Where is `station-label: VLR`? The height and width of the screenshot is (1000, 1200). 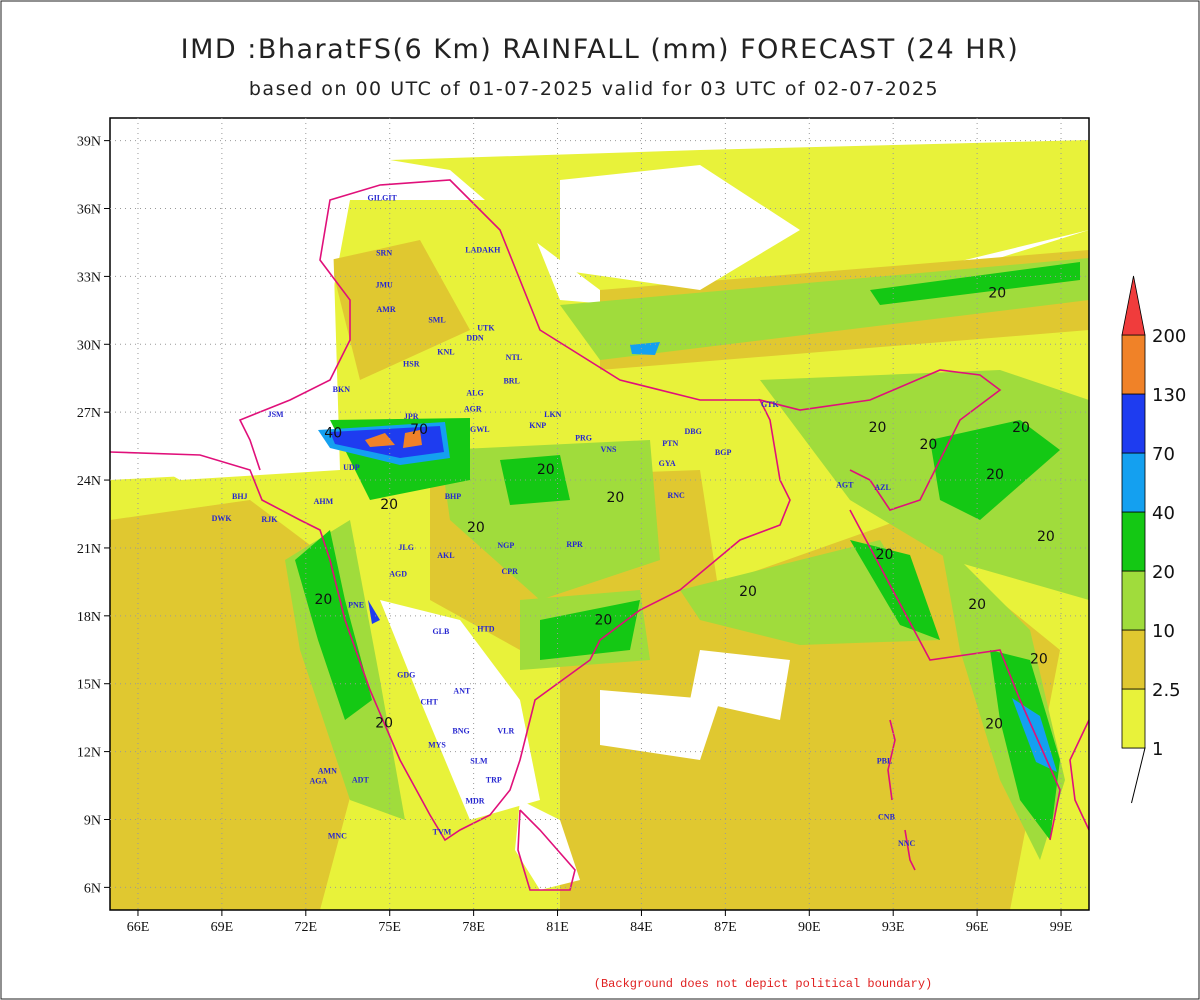 station-label: VLR is located at coordinates (505, 731).